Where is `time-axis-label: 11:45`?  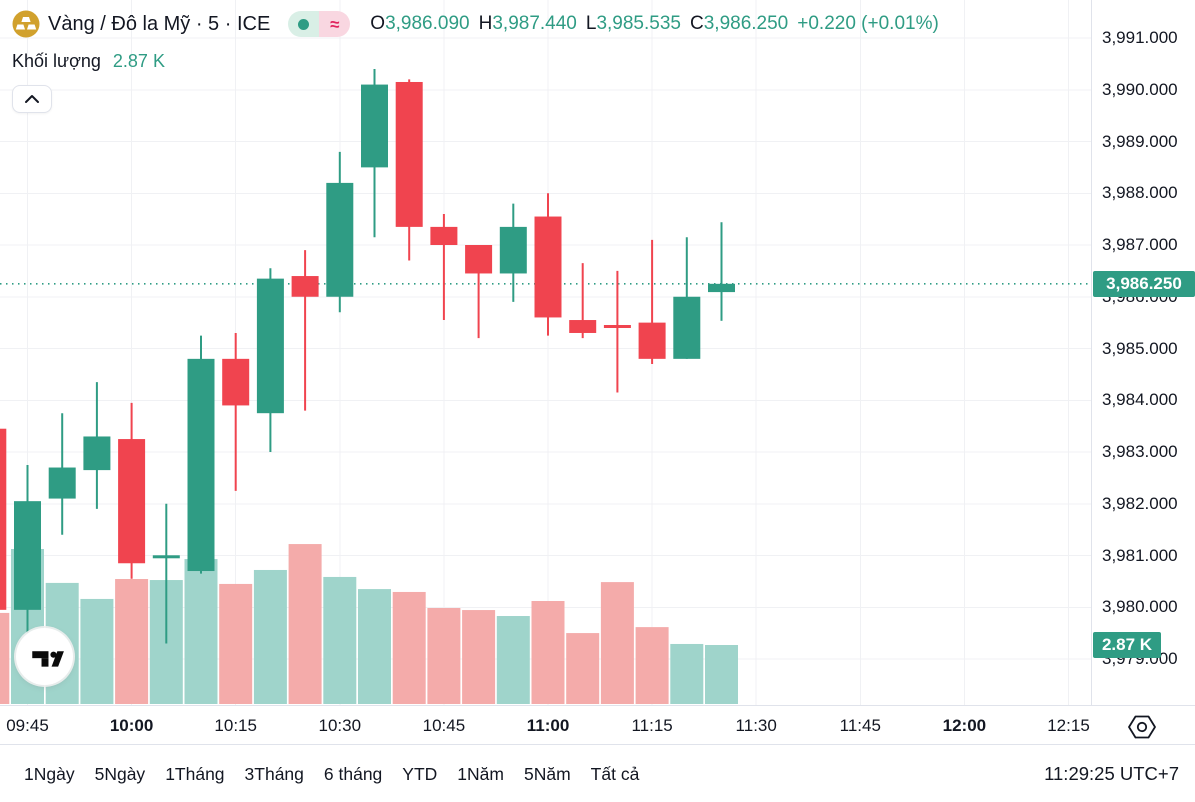 time-axis-label: 11:45 is located at coordinates (860, 725).